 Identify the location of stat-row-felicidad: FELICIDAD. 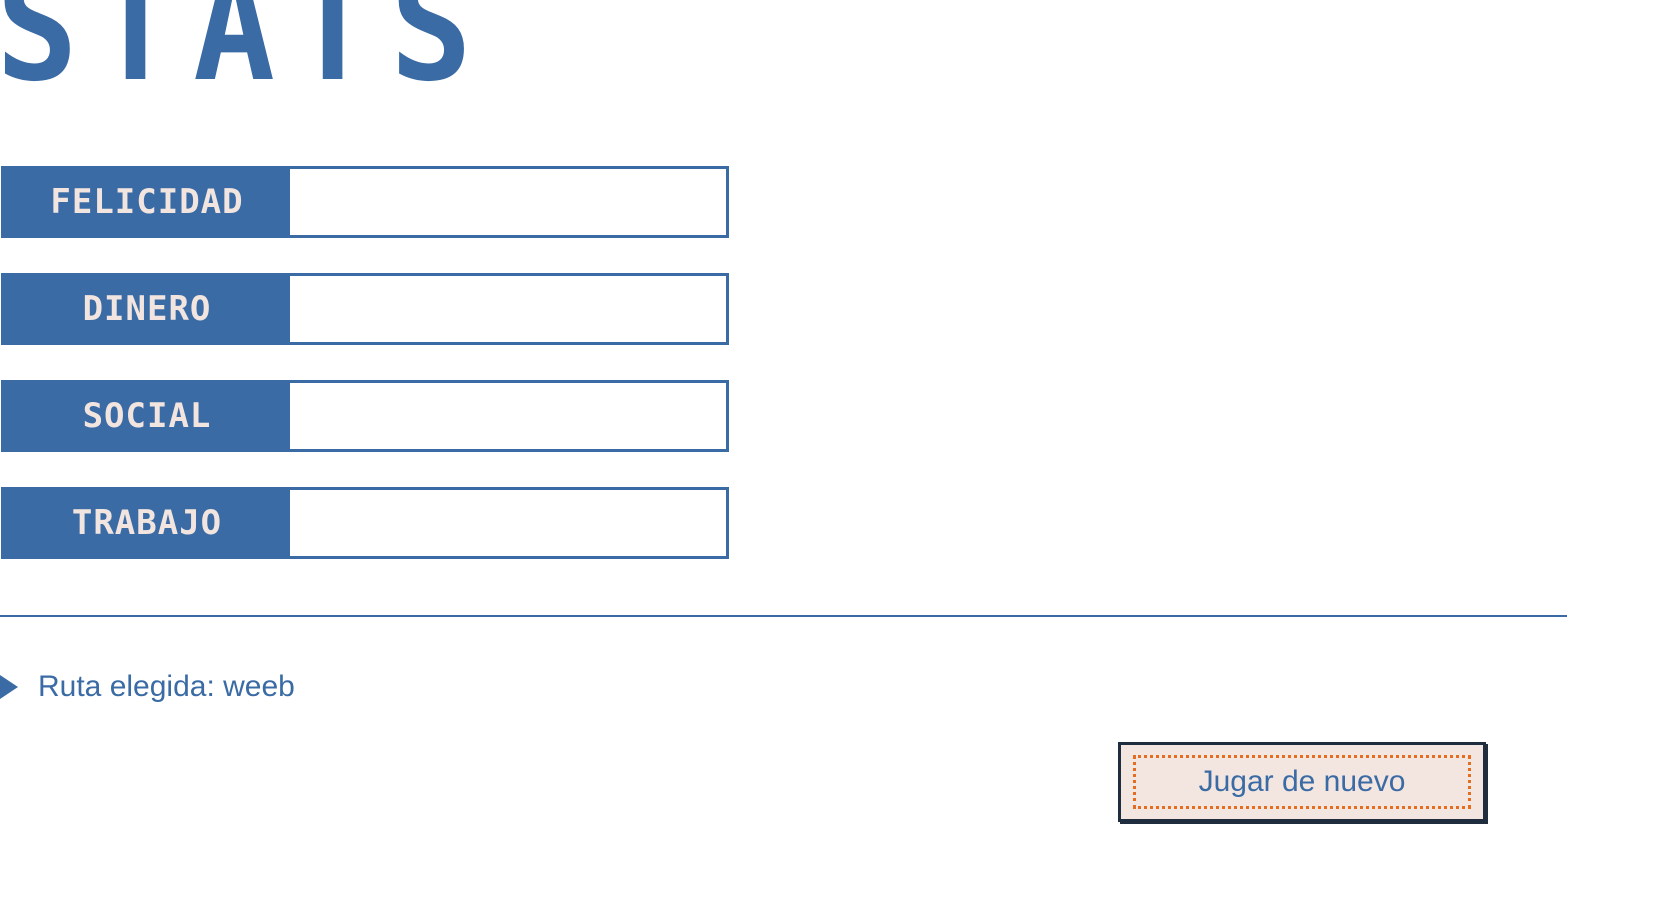
(365, 202).